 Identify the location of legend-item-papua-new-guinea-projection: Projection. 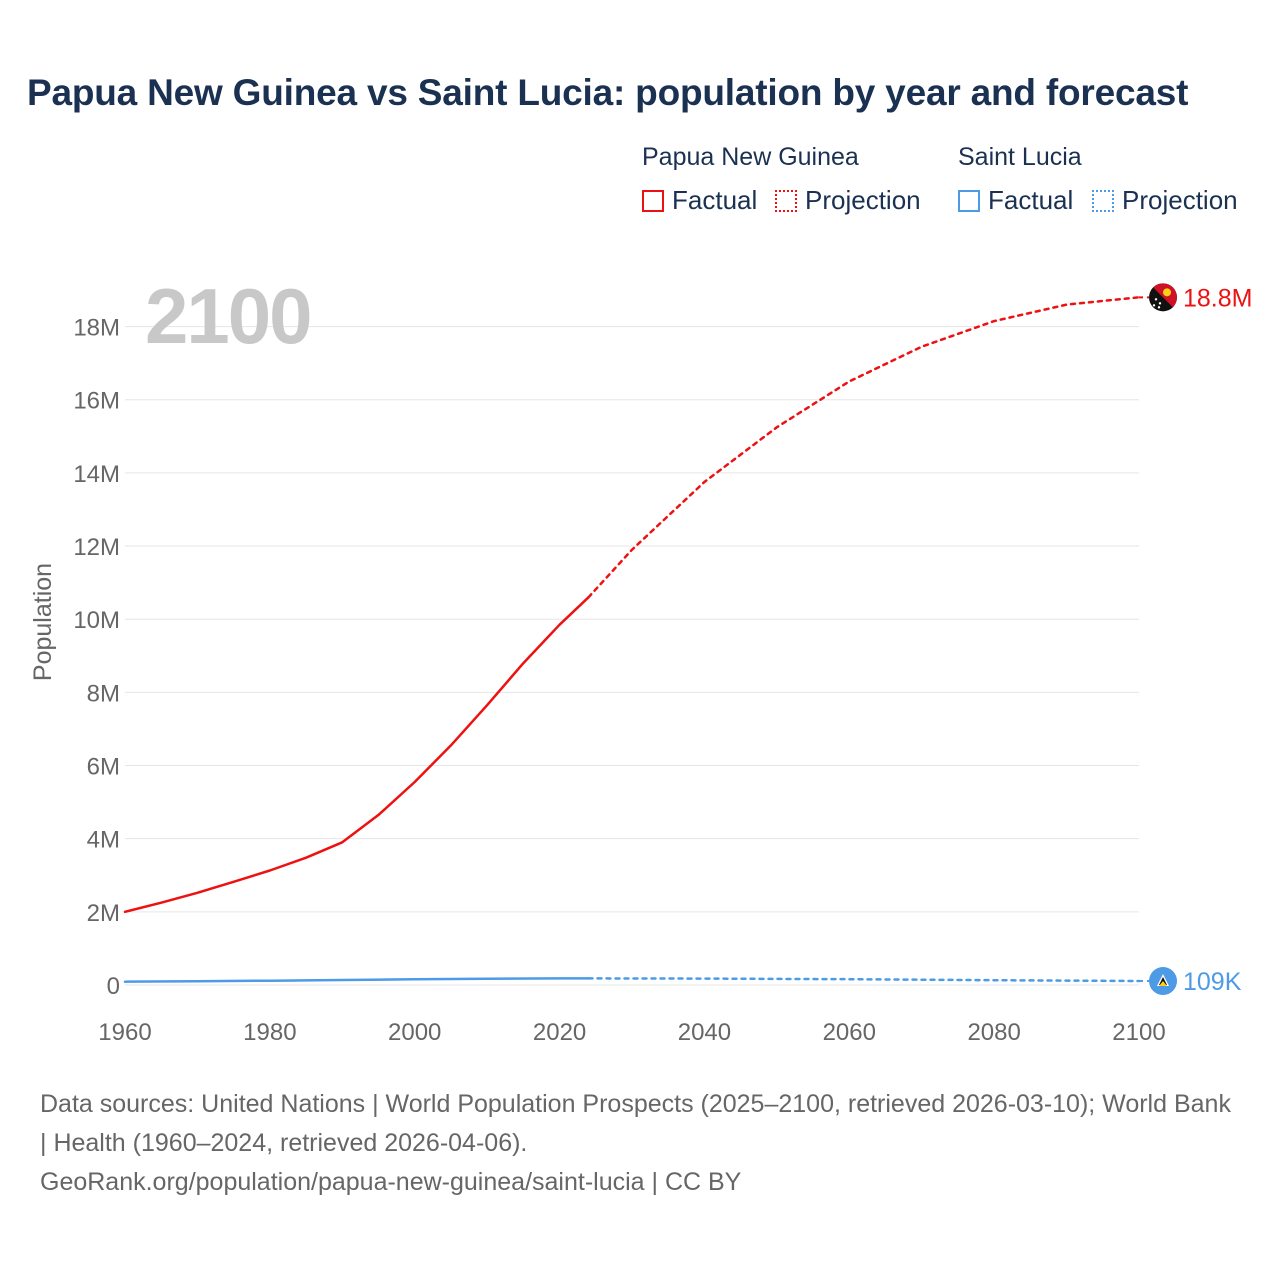
(848, 200).